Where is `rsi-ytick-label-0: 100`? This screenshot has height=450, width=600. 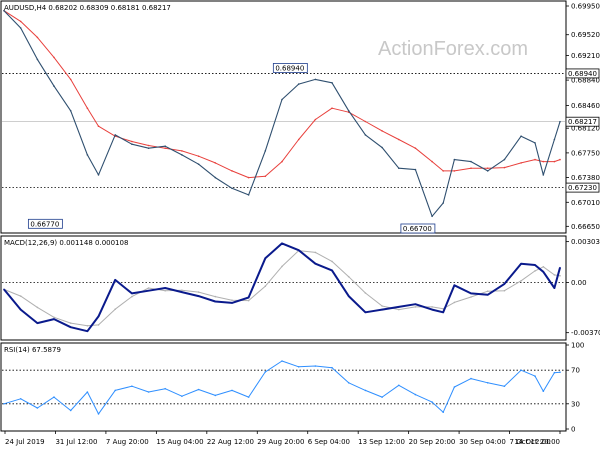
rsi-ytick-label-0: 100 is located at coordinates (577, 346).